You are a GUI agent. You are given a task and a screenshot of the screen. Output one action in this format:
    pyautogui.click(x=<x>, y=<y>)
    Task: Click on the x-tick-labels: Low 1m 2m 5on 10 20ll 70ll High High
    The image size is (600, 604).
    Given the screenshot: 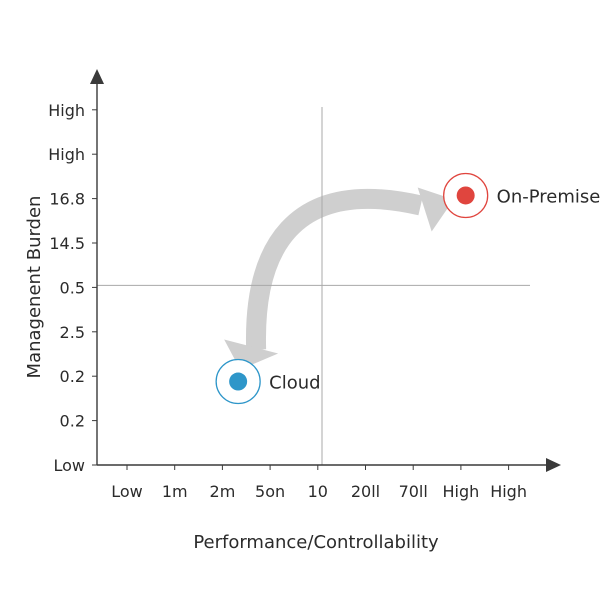 What is the action you would take?
    pyautogui.click(x=319, y=491)
    